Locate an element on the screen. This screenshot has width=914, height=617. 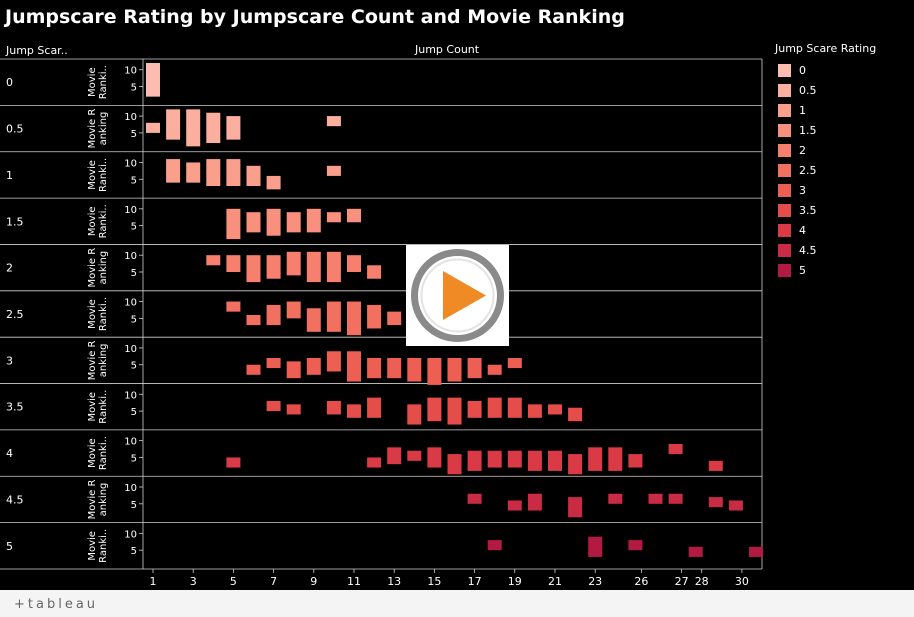
legend-item: 3 is located at coordinates (842, 190).